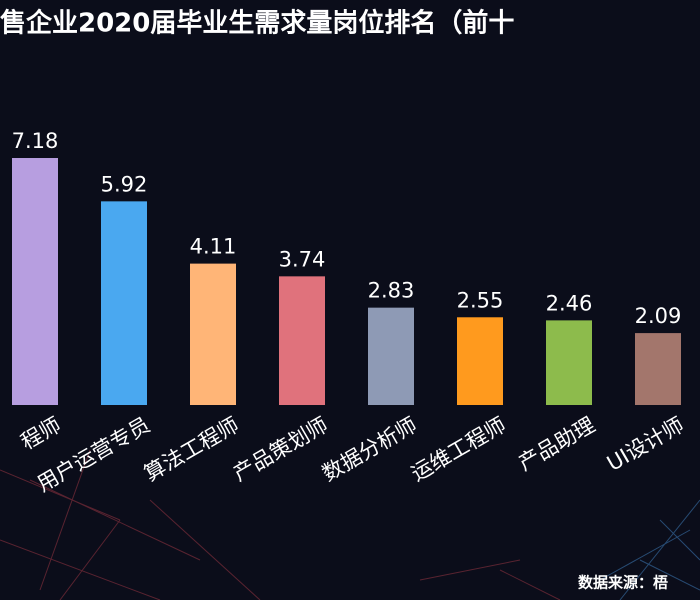 The height and width of the screenshot is (600, 700). Describe the element at coordinates (213, 247) in the screenshot. I see `value-label: 4.11` at that location.